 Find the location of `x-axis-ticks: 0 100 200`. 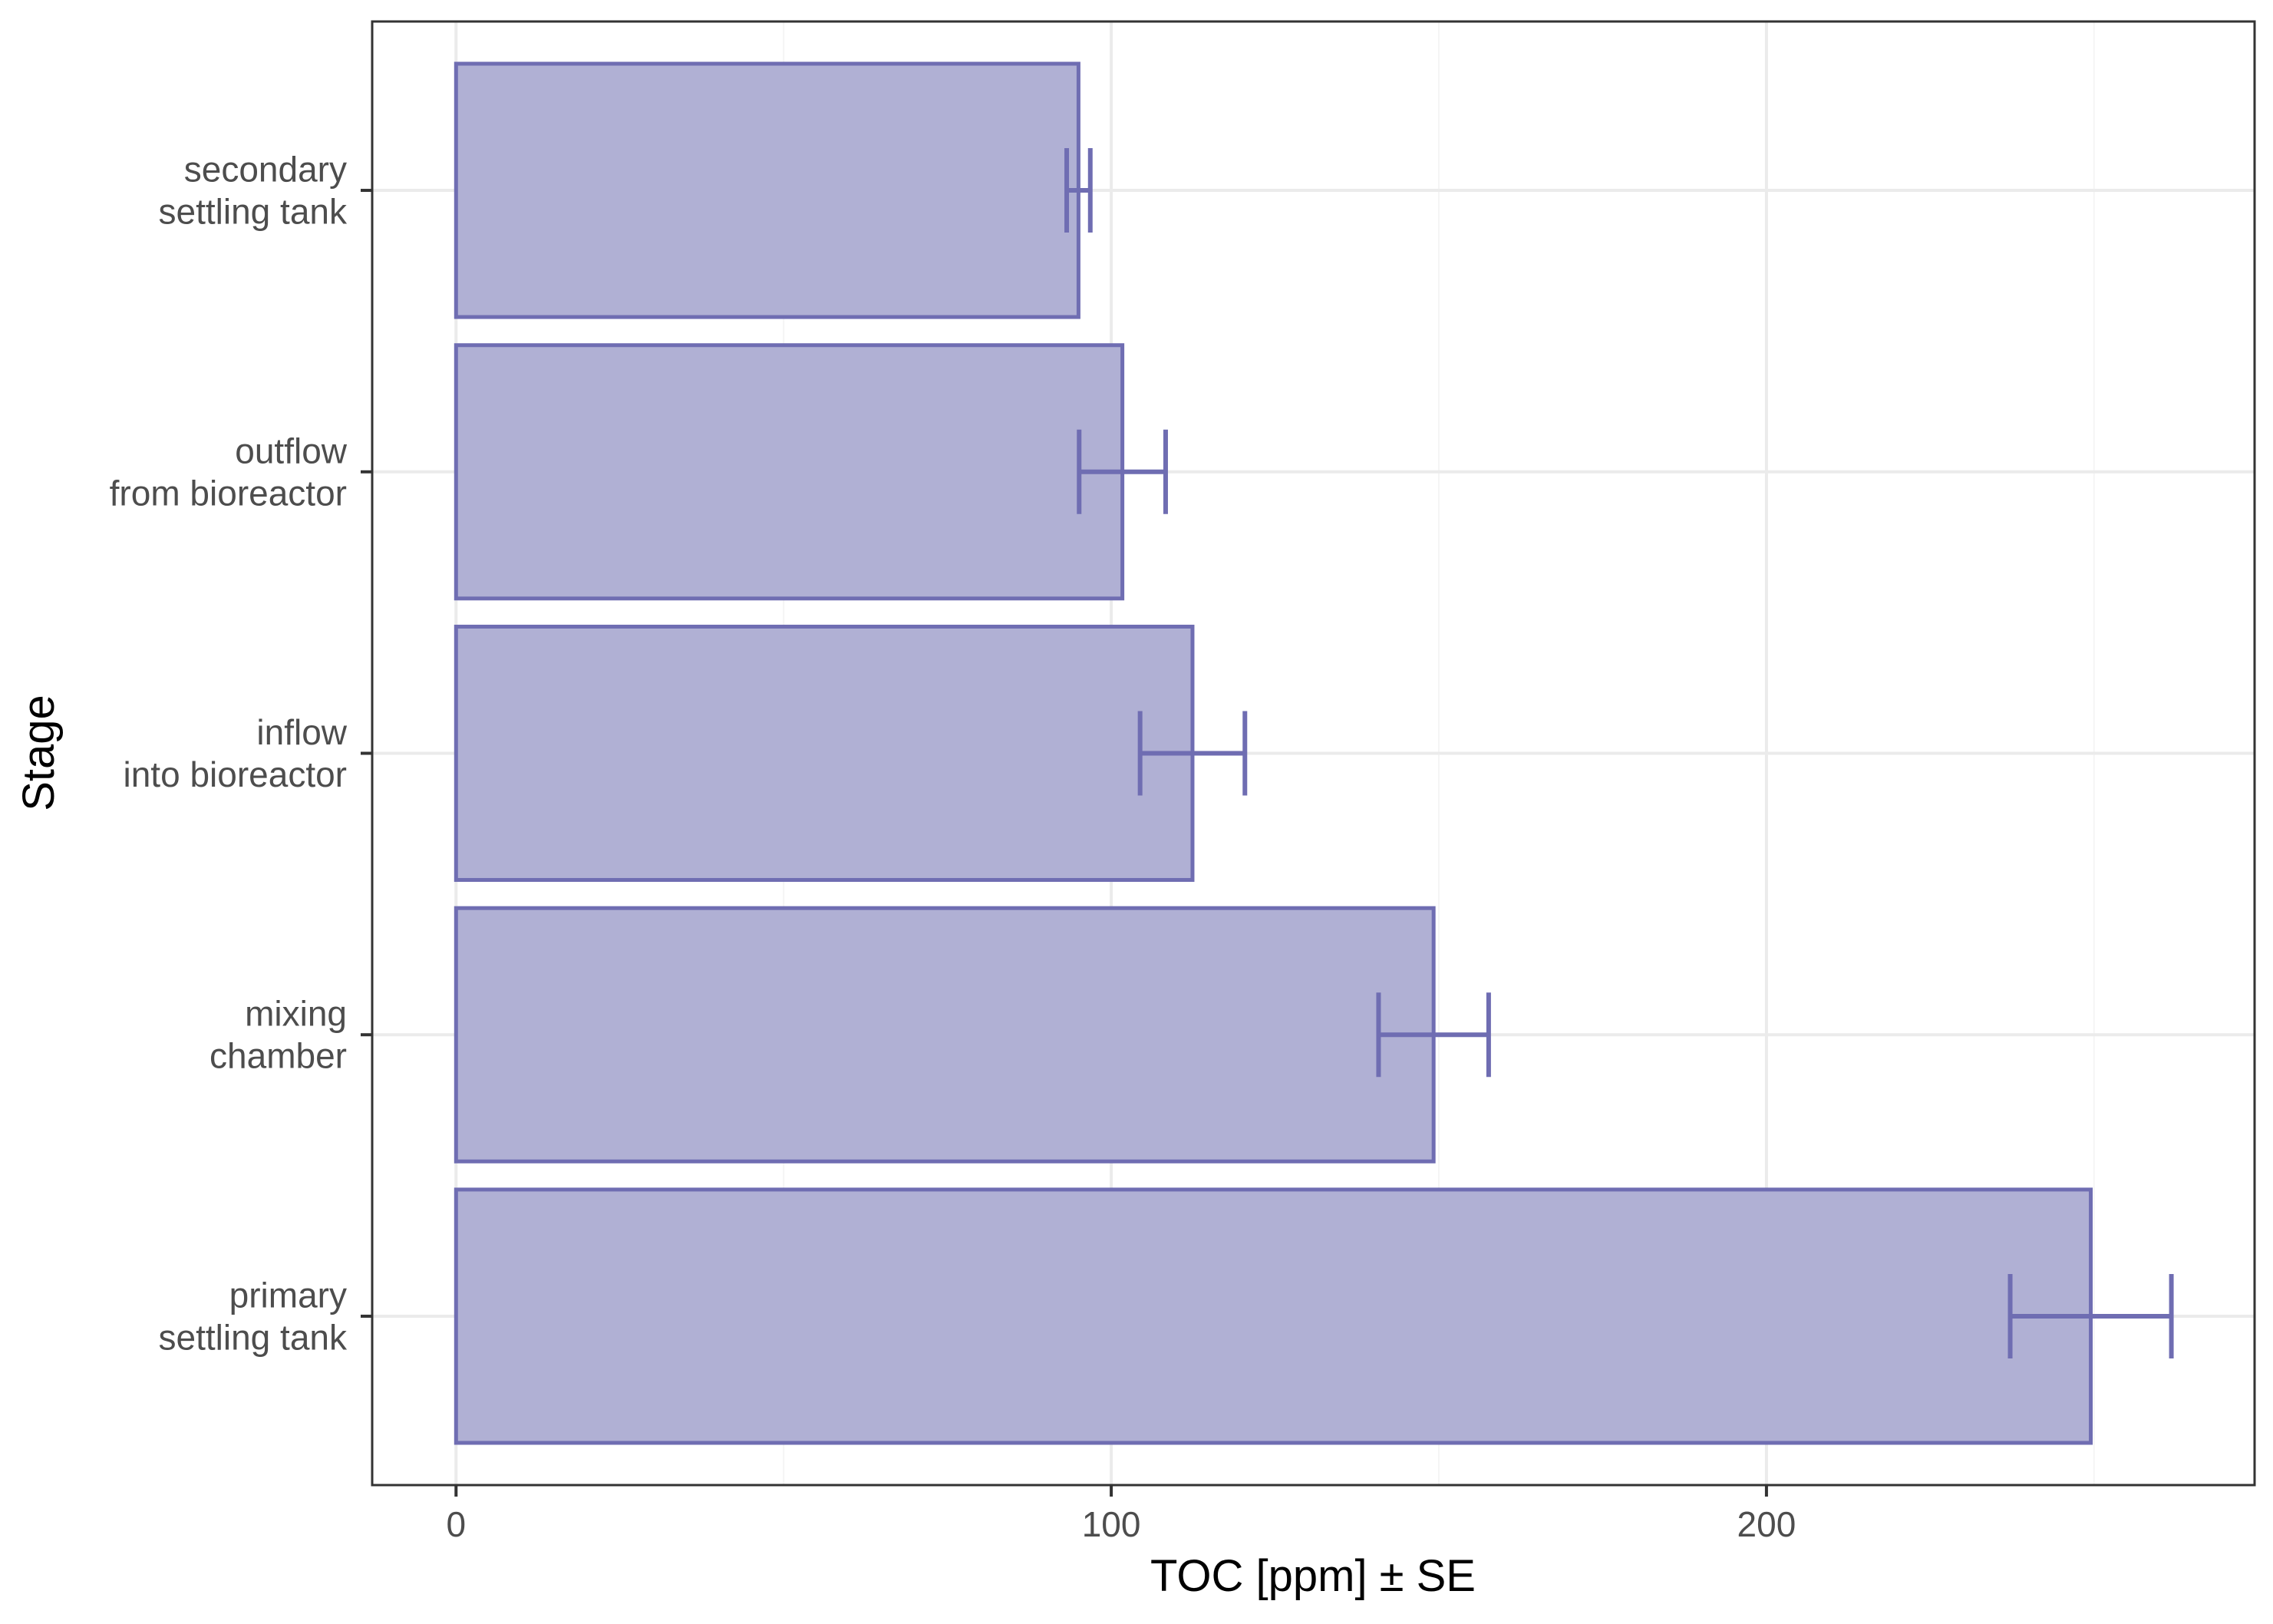

x-axis-ticks: 0 100 200 is located at coordinates (1121, 1514).